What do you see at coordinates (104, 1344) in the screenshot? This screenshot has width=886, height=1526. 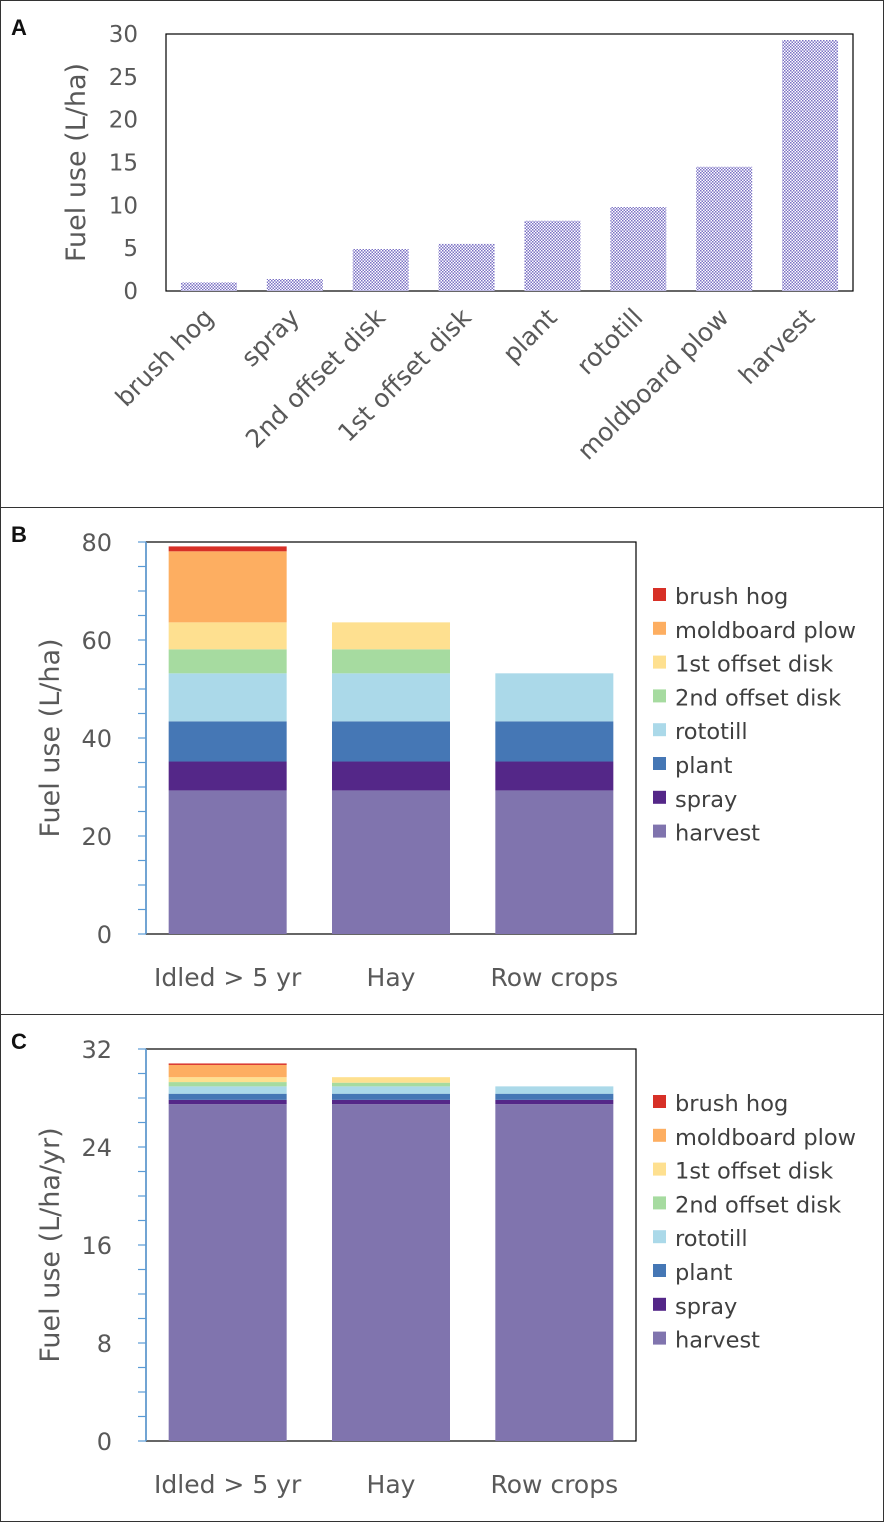 I see `y-tick-label: 8` at bounding box center [104, 1344].